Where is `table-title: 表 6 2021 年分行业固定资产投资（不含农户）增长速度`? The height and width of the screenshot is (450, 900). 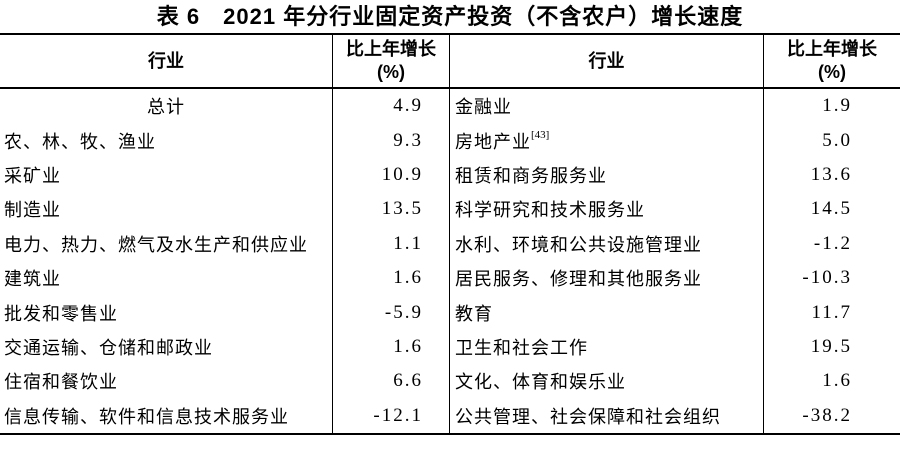
table-title: 表 6 2021 年分行业固定资产投资（不含农户）增长速度 is located at coordinates (450, 16).